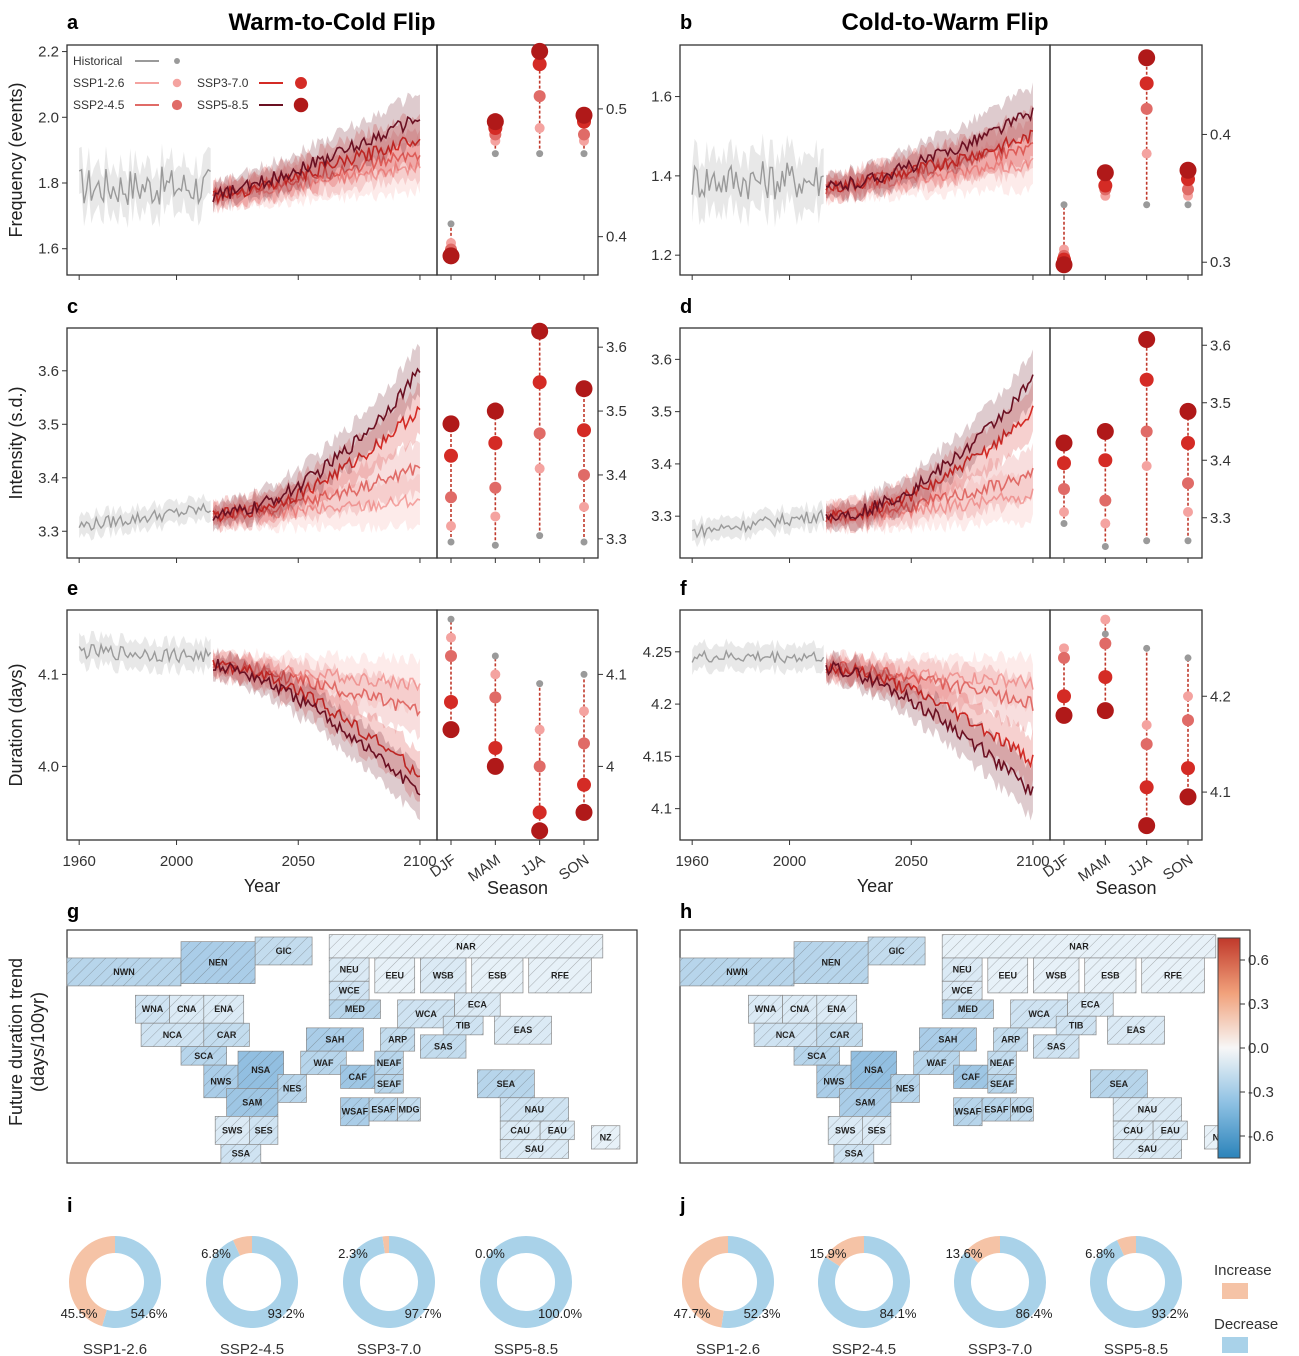 The image size is (1299, 1356). What do you see at coordinates (533, 865) in the screenshot?
I see `season-xtick-label: JJA` at bounding box center [533, 865].